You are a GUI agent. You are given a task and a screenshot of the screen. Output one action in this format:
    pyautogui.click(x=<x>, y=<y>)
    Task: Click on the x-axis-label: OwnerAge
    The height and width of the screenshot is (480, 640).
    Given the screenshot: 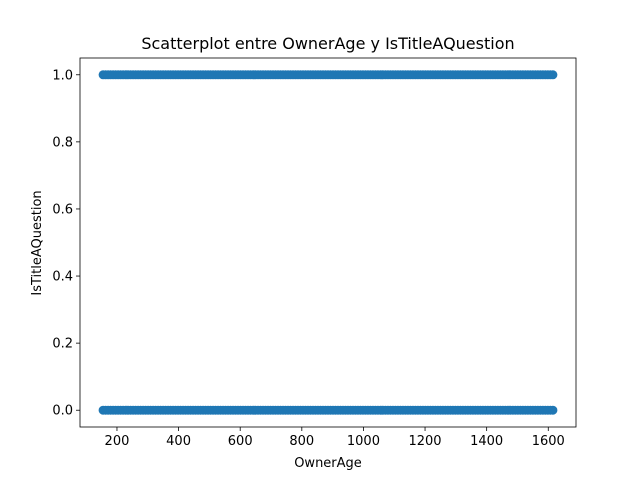 What is the action you would take?
    pyautogui.click(x=328, y=463)
    